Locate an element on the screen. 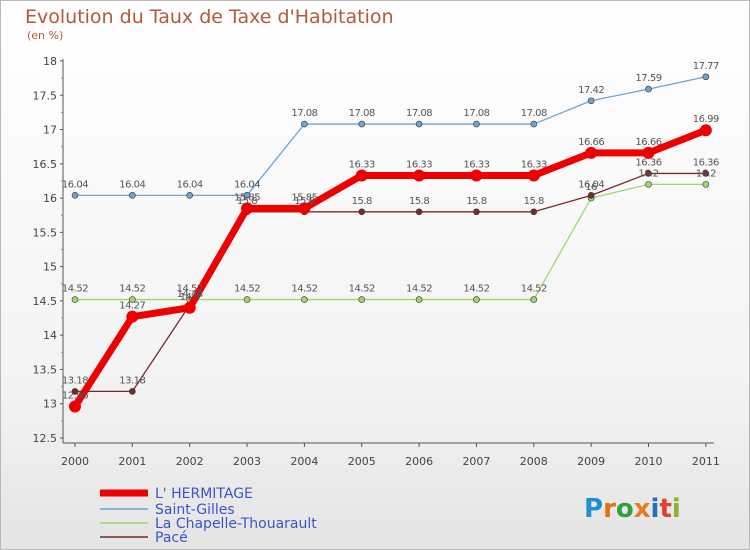  y-tick-label: 17 is located at coordinates (50, 130).